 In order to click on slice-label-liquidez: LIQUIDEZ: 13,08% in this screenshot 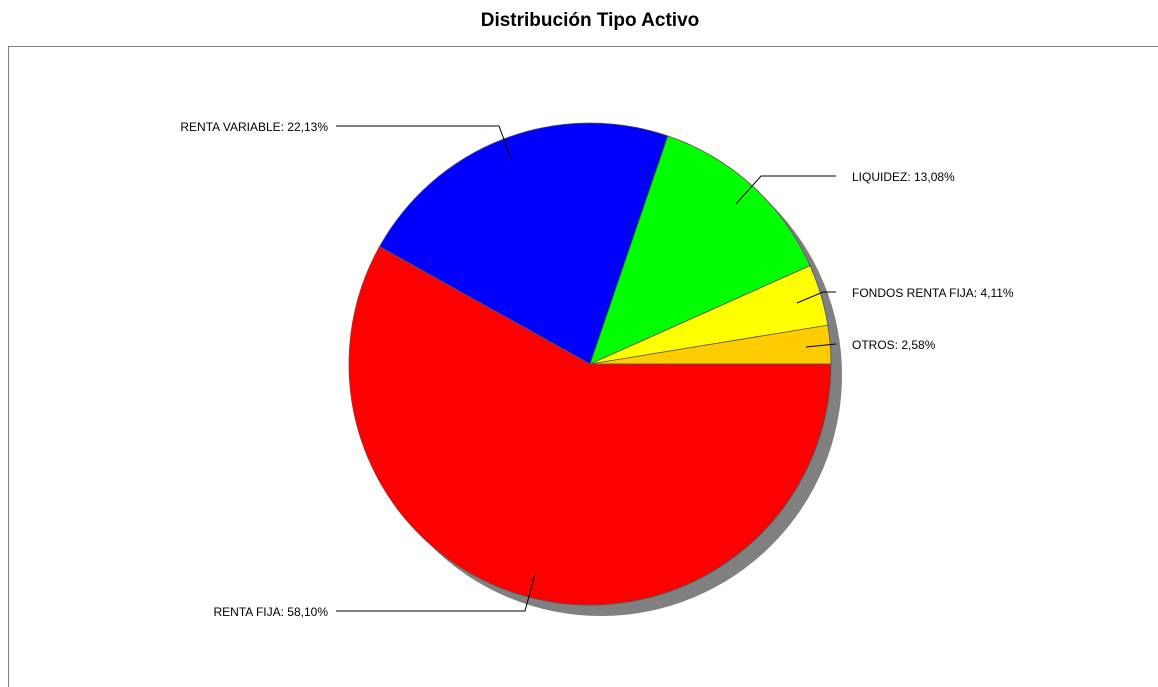, I will do `click(903, 177)`.